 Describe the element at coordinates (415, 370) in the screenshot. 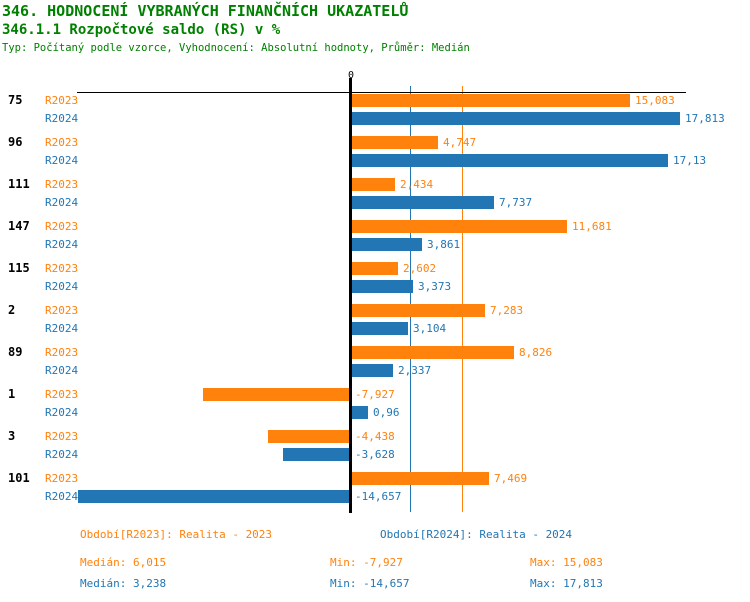

I see `bar-value-label: 2,337` at that location.